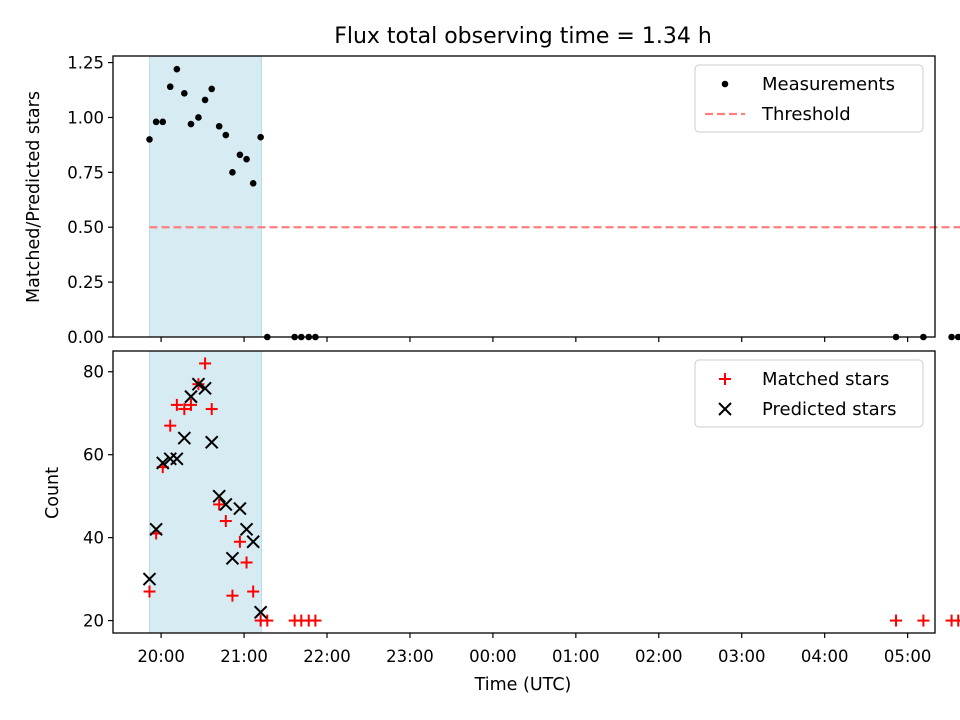  Describe the element at coordinates (85, 337) in the screenshot. I see `ratio-y-tick-label-0: 0.00` at that location.